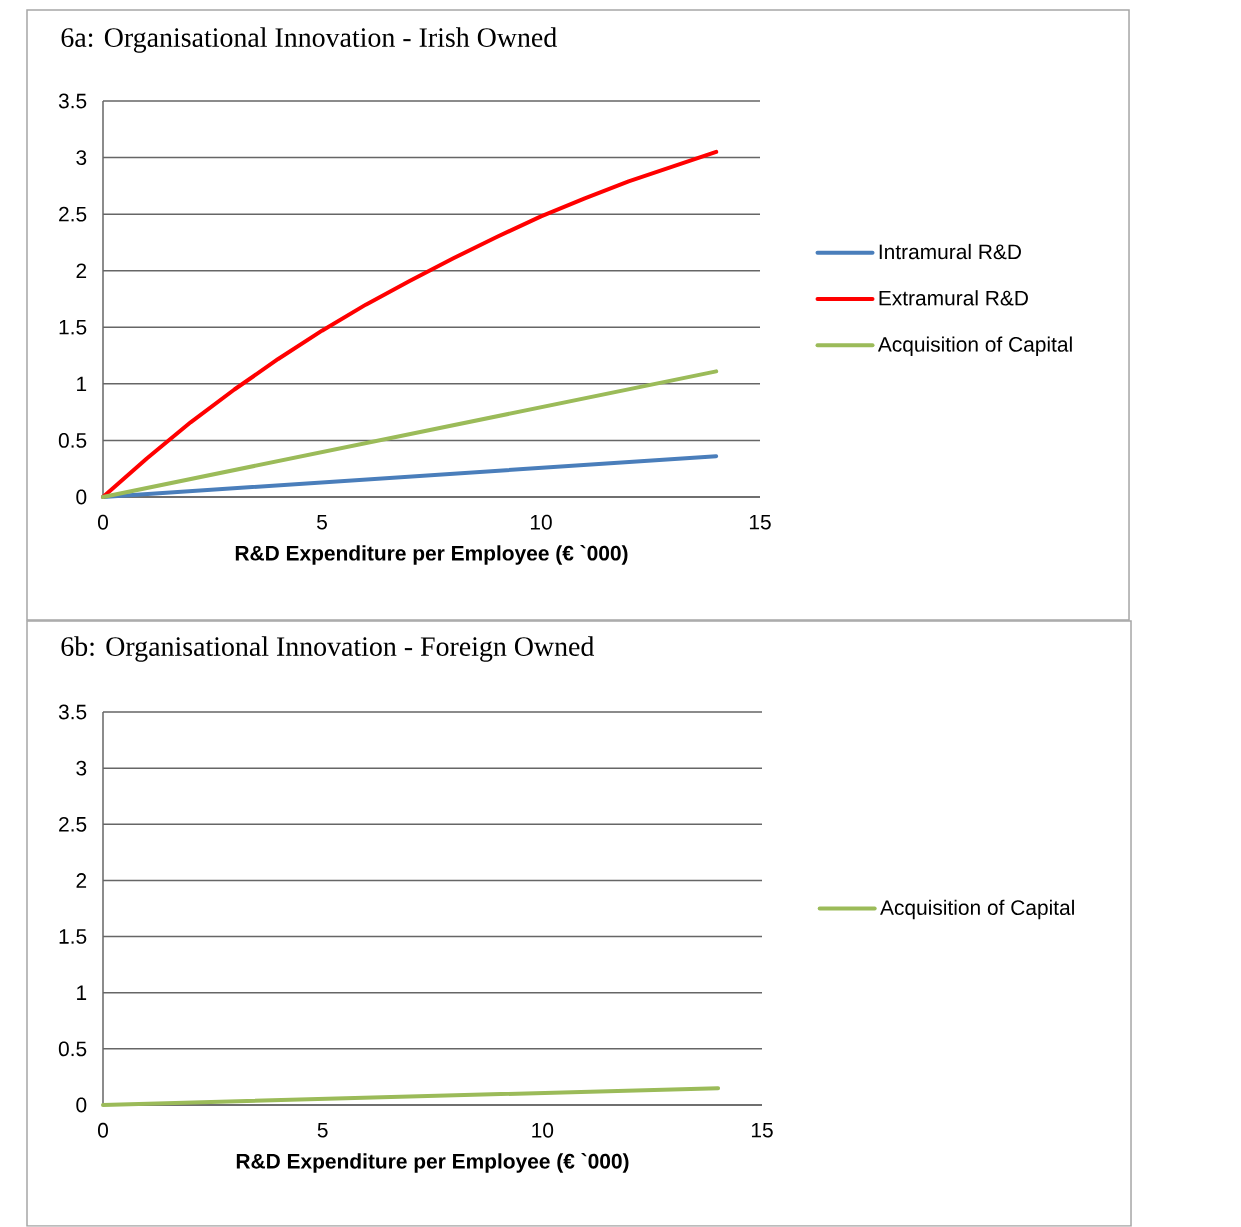 Image resolution: width=1241 pixels, height=1227 pixels. I want to click on legend-label: Extramural R&D, so click(953, 298).